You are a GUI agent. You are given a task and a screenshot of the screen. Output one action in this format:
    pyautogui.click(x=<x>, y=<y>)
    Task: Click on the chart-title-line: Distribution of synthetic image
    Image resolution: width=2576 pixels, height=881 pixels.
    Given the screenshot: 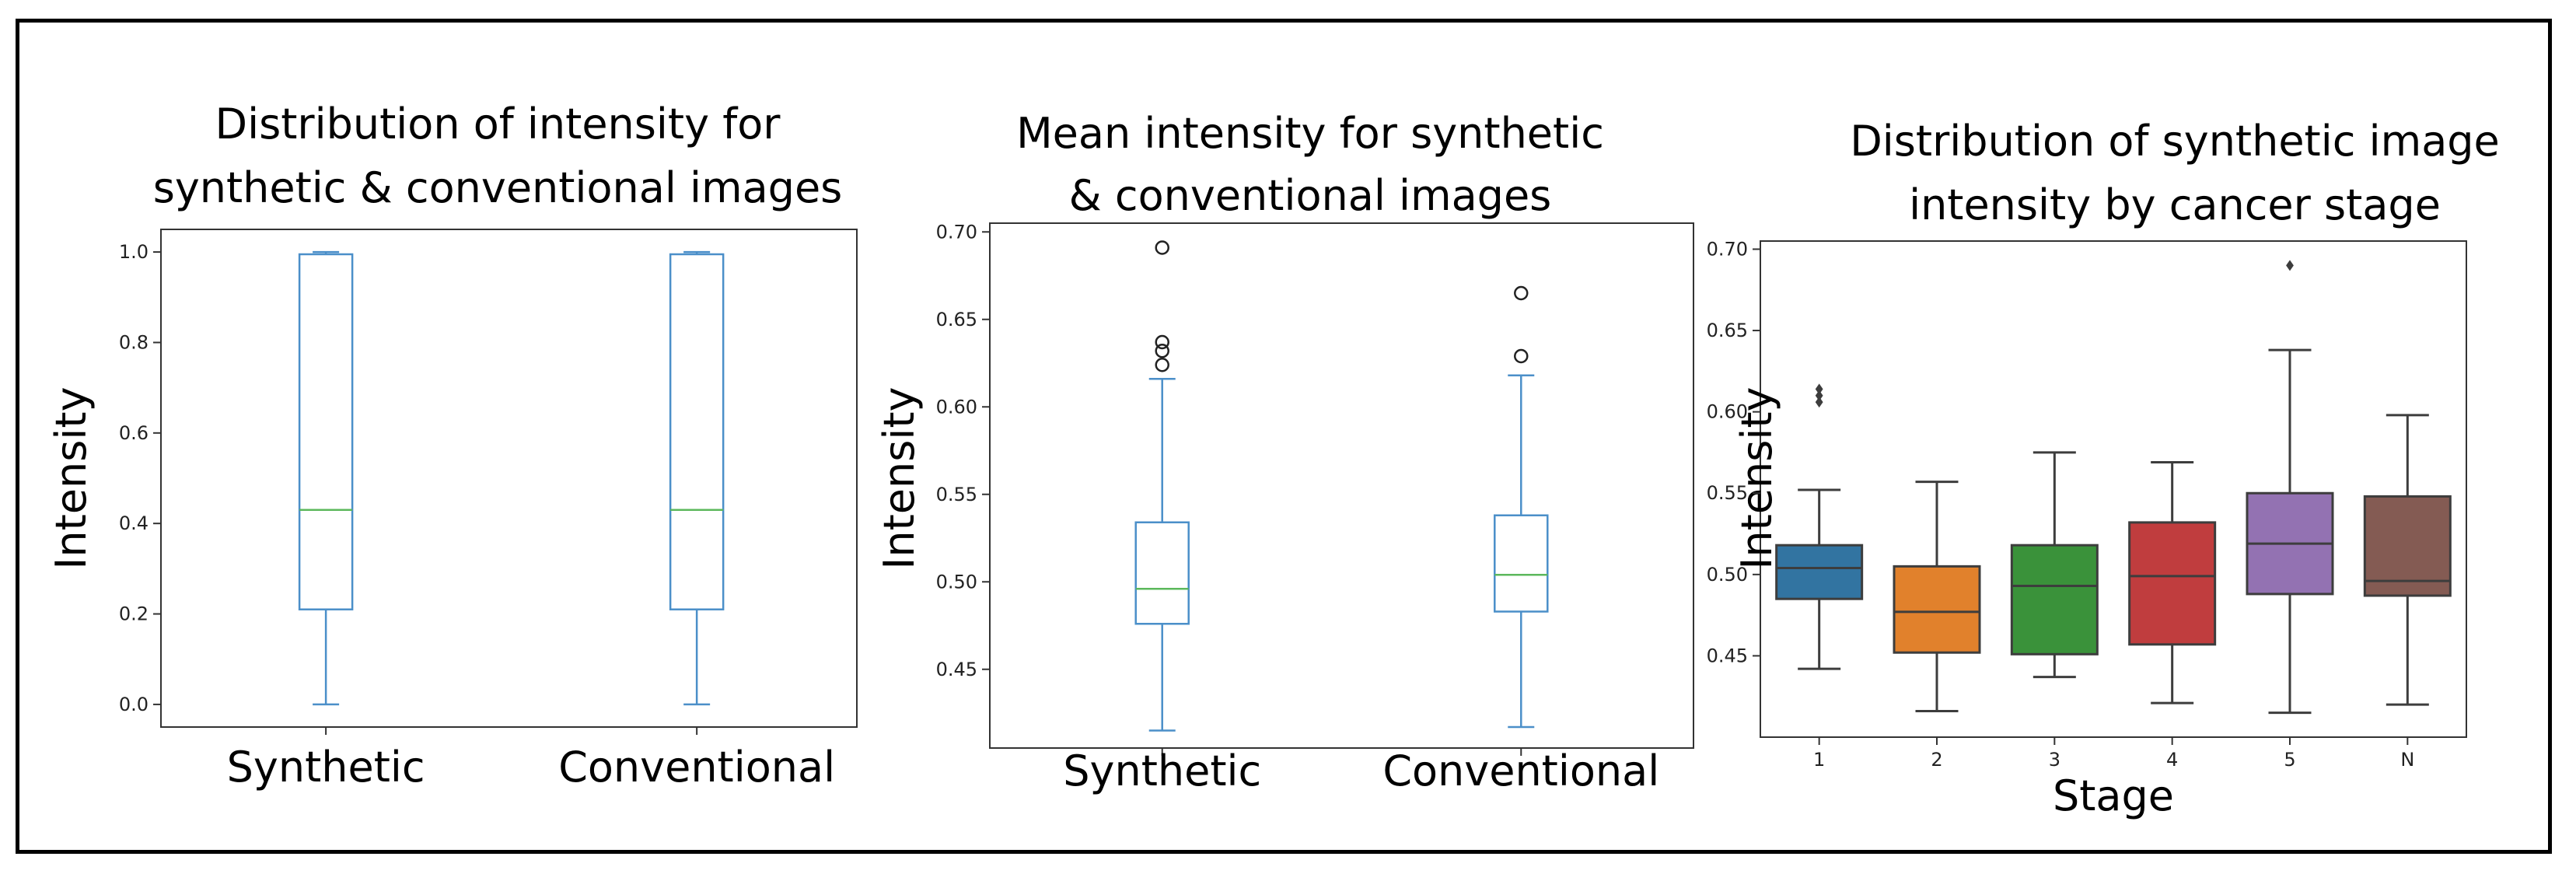 What is the action you would take?
    pyautogui.click(x=2175, y=141)
    